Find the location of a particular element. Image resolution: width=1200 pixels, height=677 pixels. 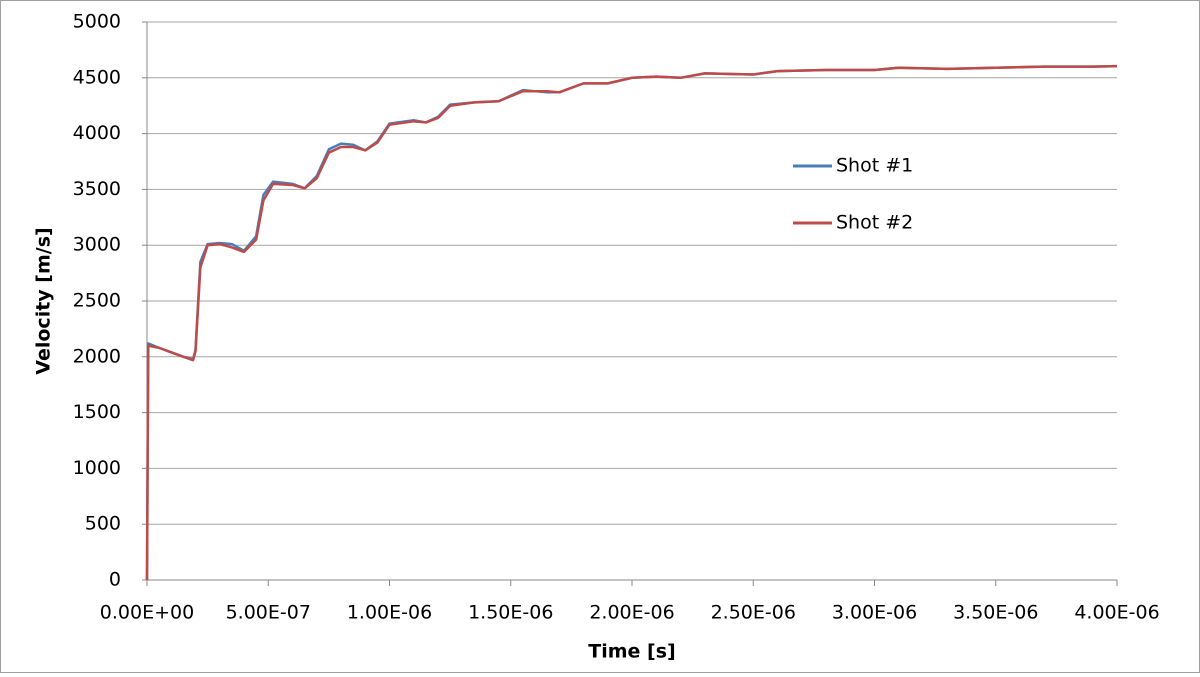

x-tick-label: 1.50E-06 is located at coordinates (510, 613).